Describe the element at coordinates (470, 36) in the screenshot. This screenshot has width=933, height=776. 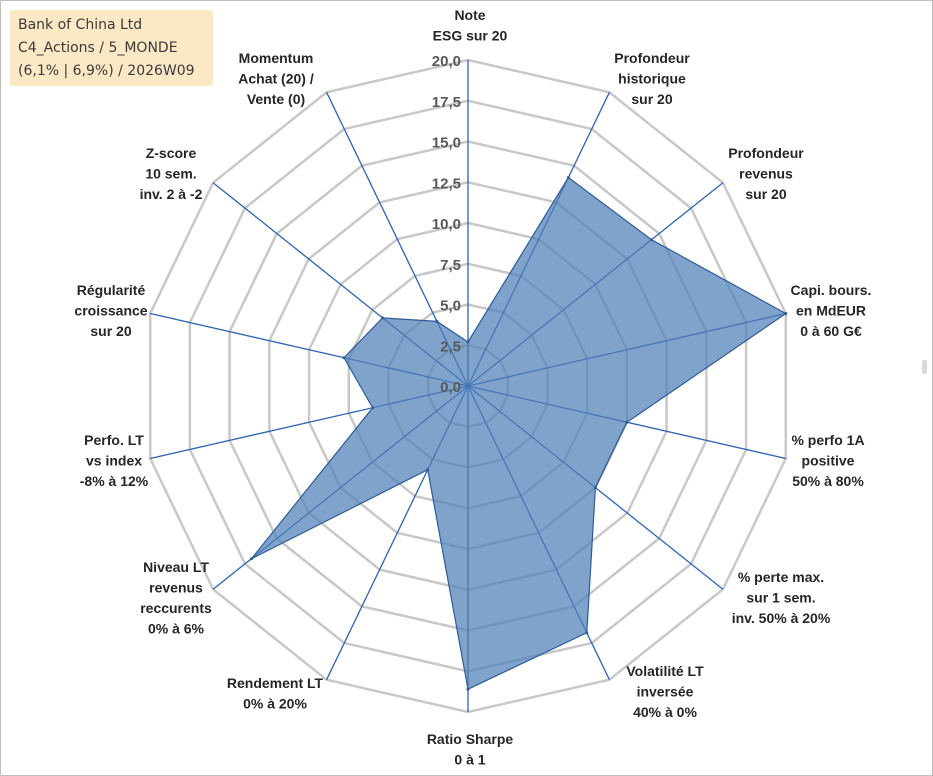
I see `axis-label-line: ESG sur 20` at that location.